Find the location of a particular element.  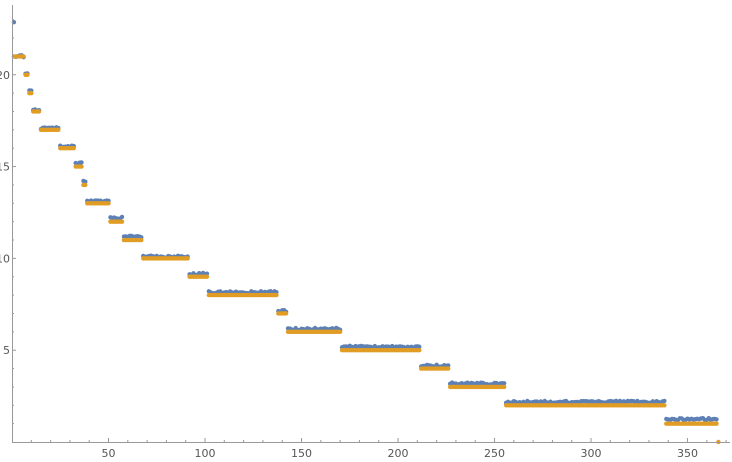

x-tick-label: 50 is located at coordinates (109, 453).